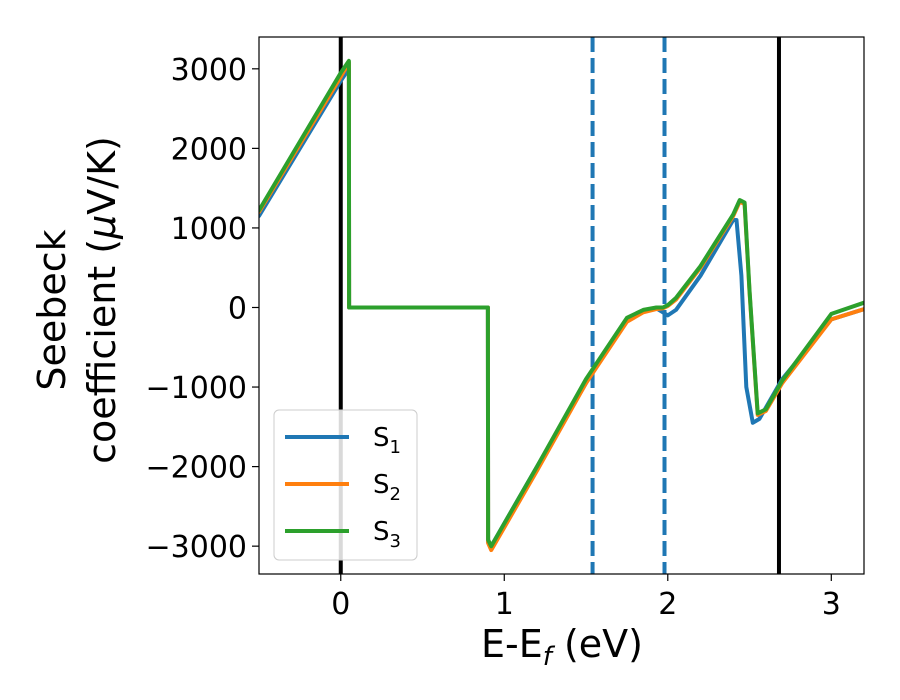 The width and height of the screenshot is (900, 700). What do you see at coordinates (586, 598) in the screenshot?
I see `x-axis-ticks: 0 1 2 3` at bounding box center [586, 598].